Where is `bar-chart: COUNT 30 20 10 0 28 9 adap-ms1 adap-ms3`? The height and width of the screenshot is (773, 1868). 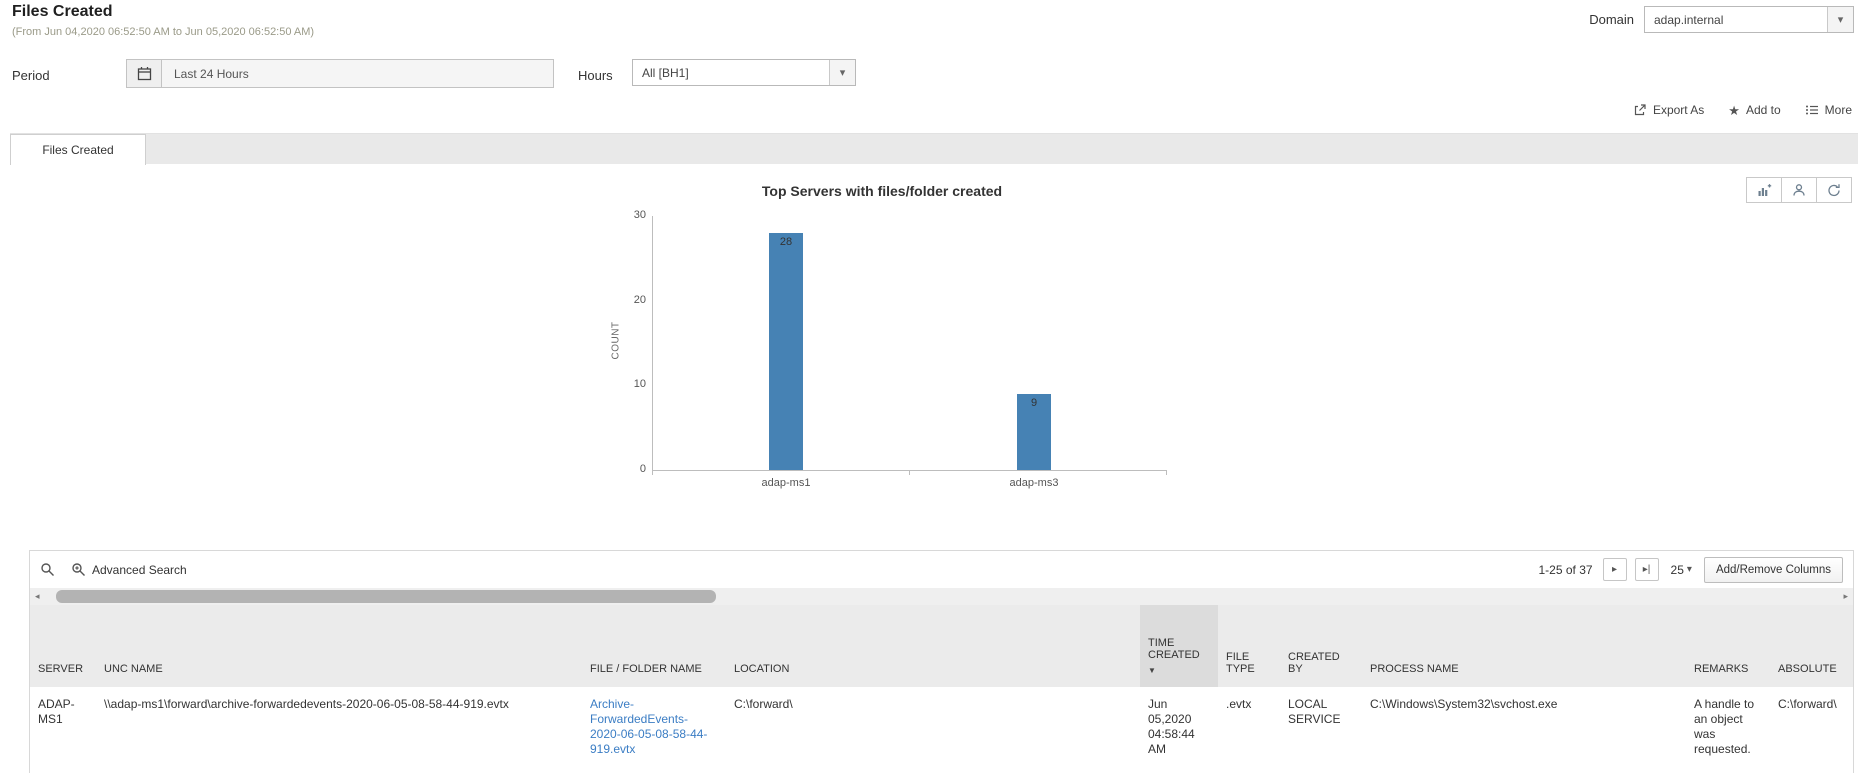 bar-chart: COUNT 30 20 10 0 28 9 adap-ms1 adap-ms3 is located at coordinates (910, 356).